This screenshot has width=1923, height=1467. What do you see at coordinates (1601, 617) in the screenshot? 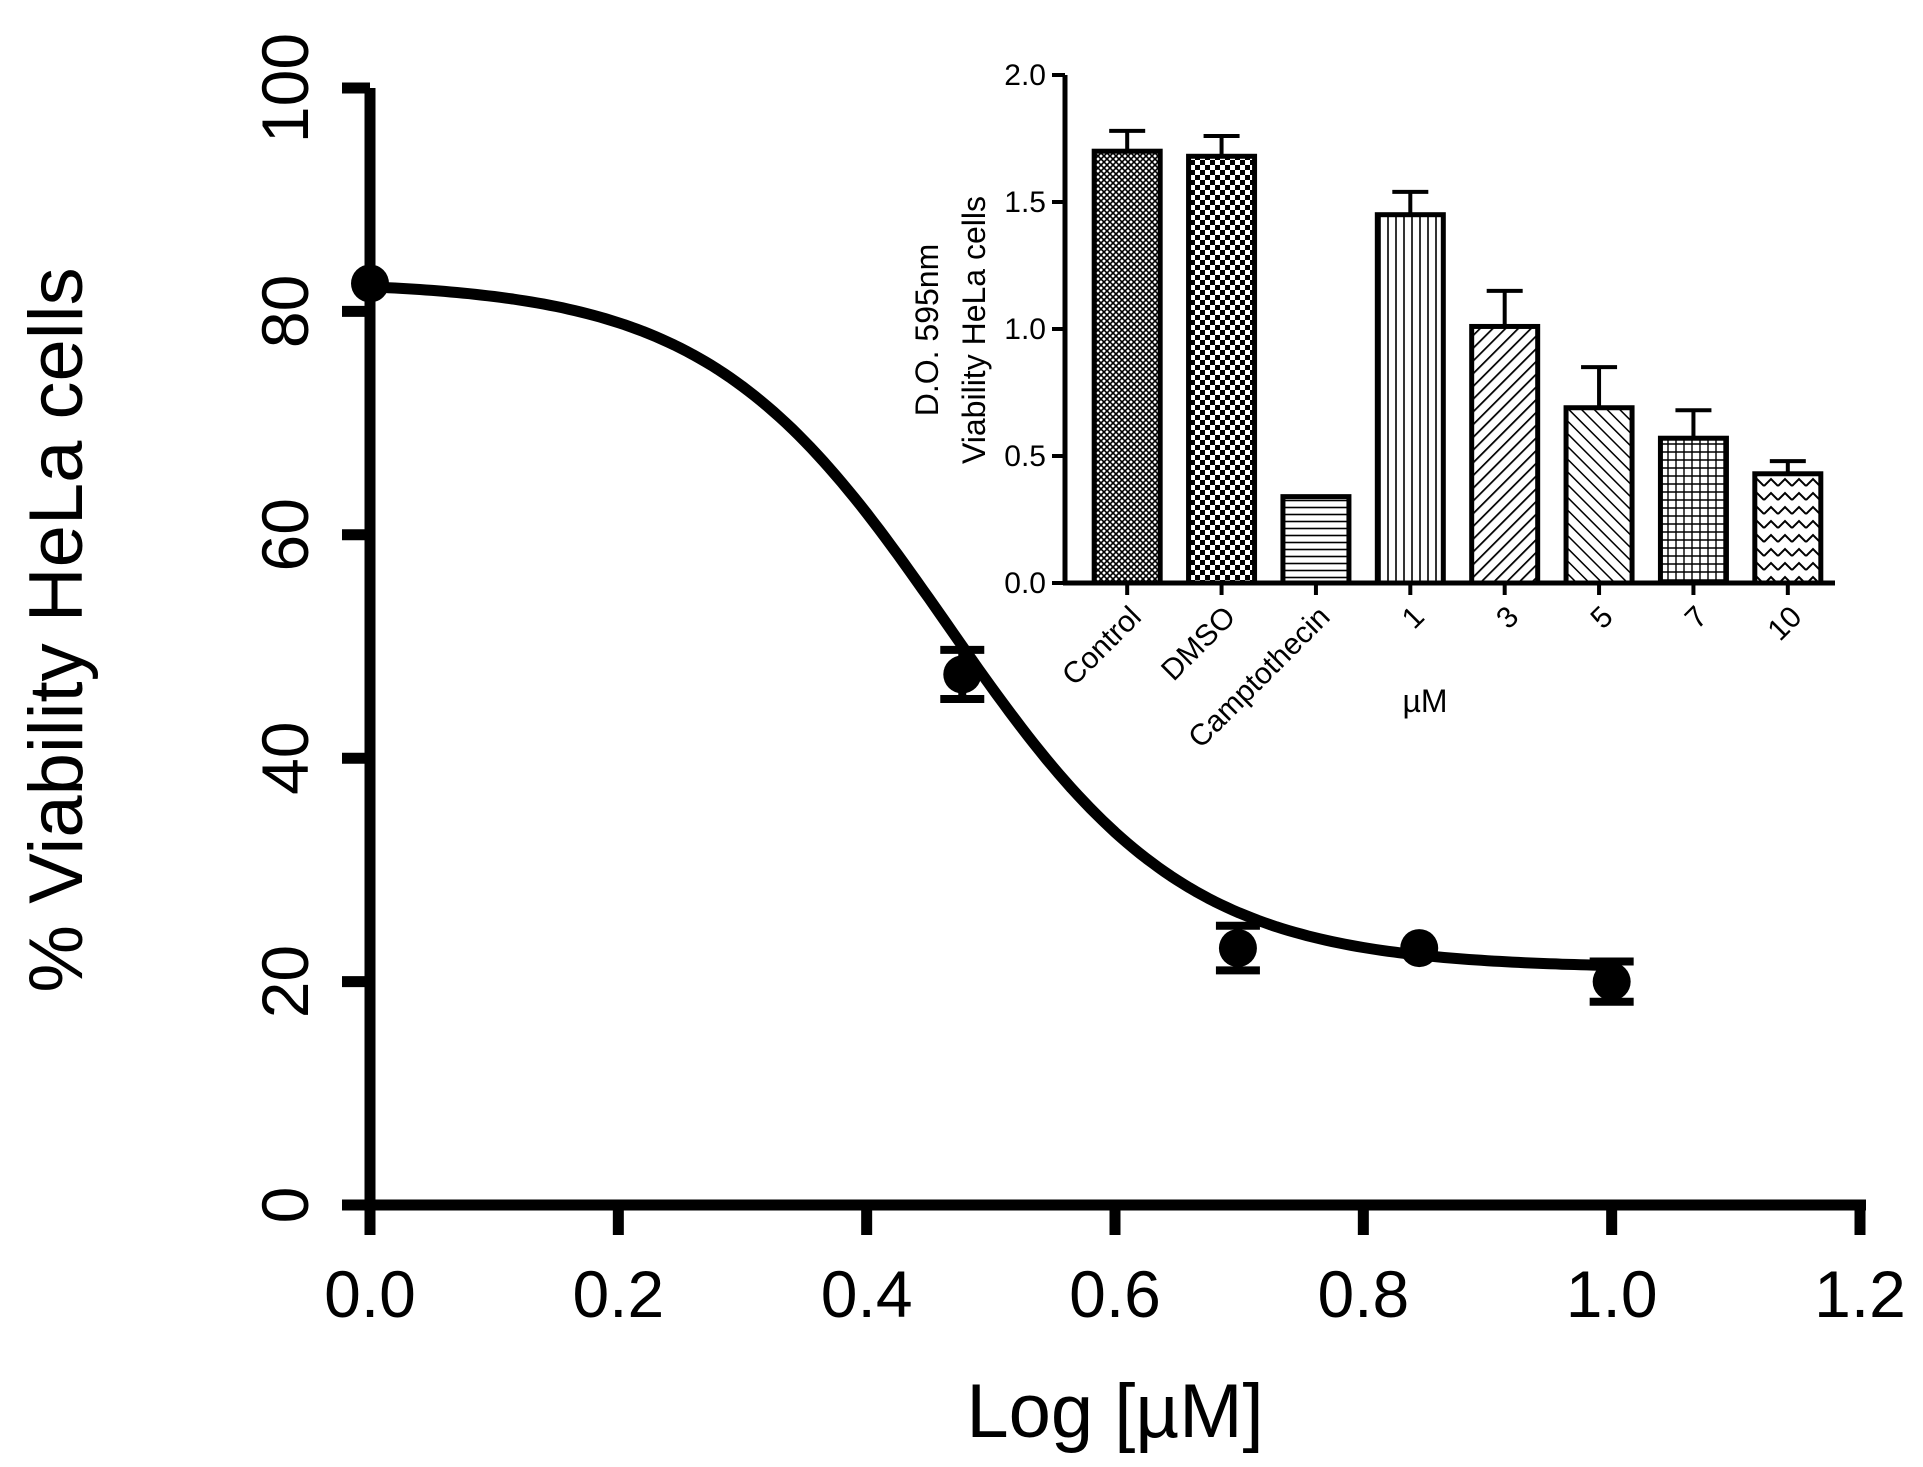
I see `inset-x-tick-label: 5` at bounding box center [1601, 617].